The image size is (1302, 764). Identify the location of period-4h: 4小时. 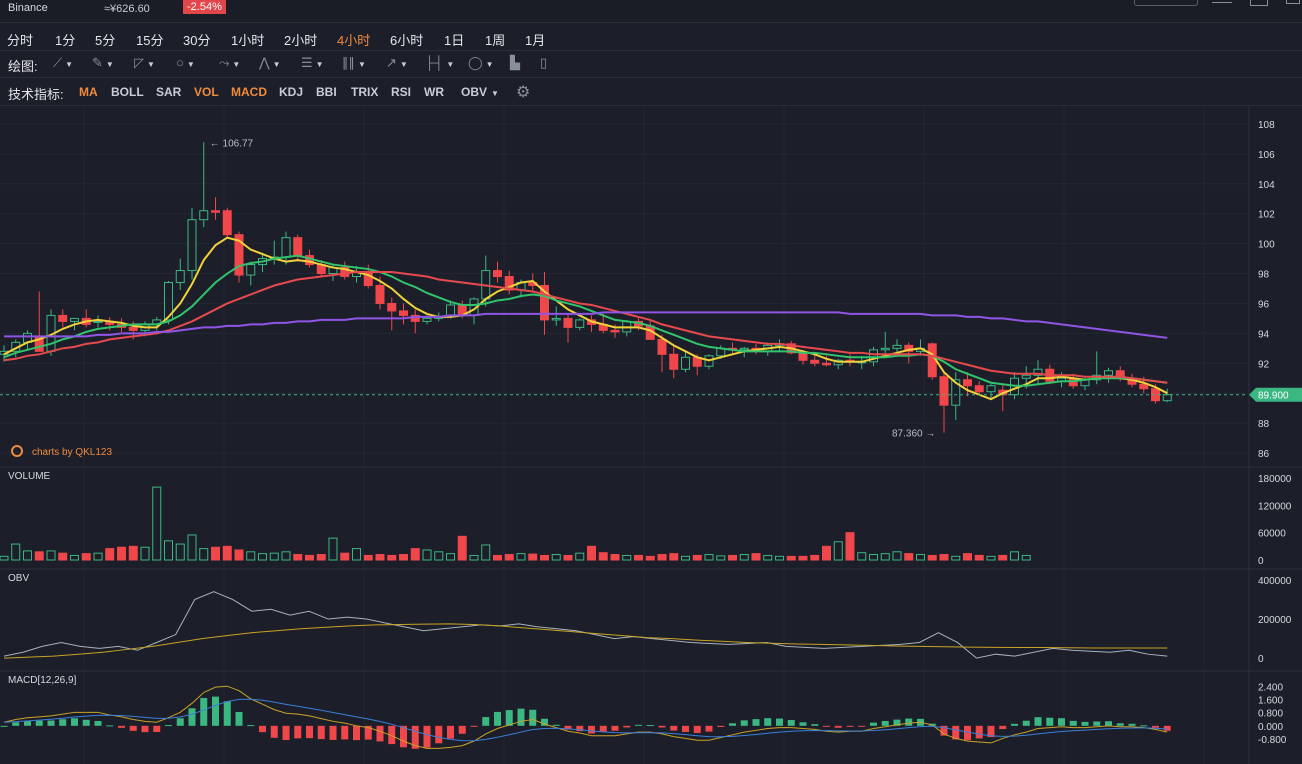
(354, 40).